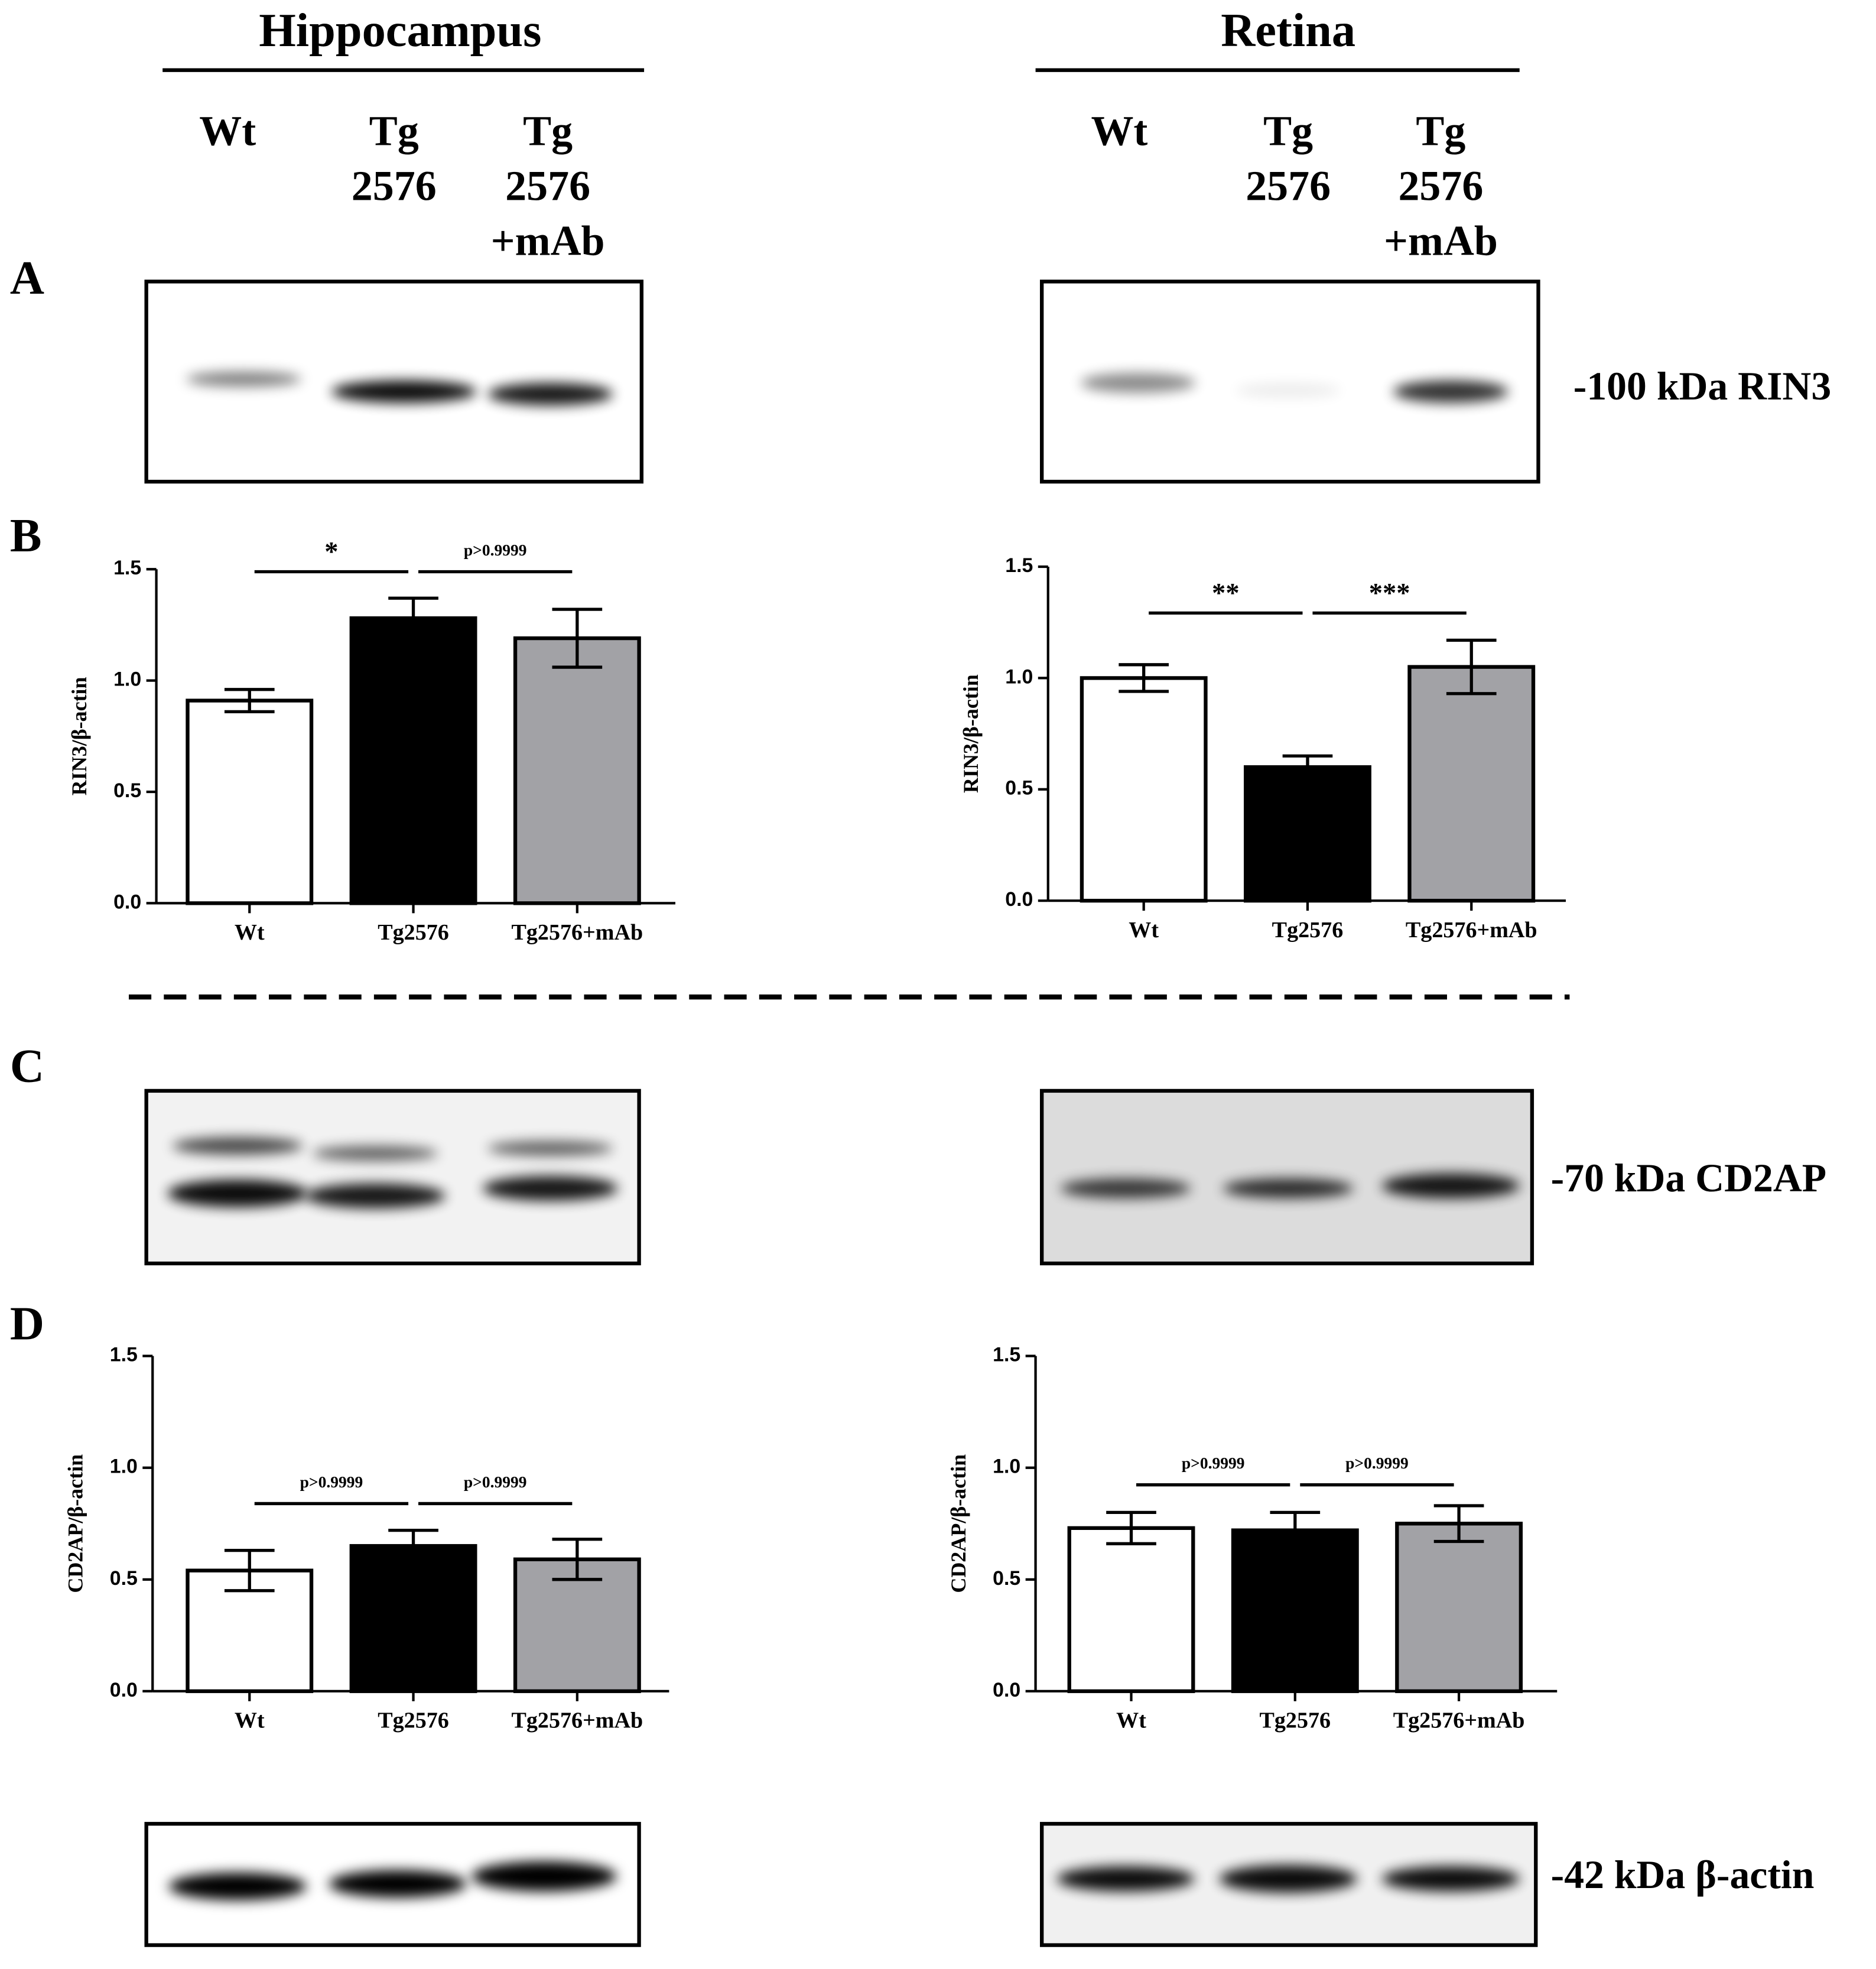  I want to click on blot-label: -100 kDa RIN3, so click(1702, 386).